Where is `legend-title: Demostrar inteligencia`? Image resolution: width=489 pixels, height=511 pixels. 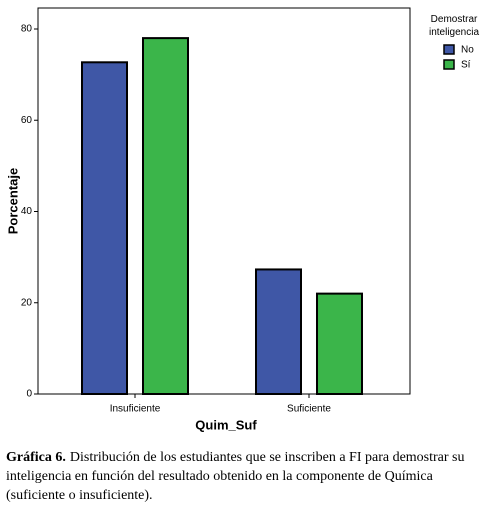 legend-title: Demostrar inteligencia is located at coordinates (454, 26).